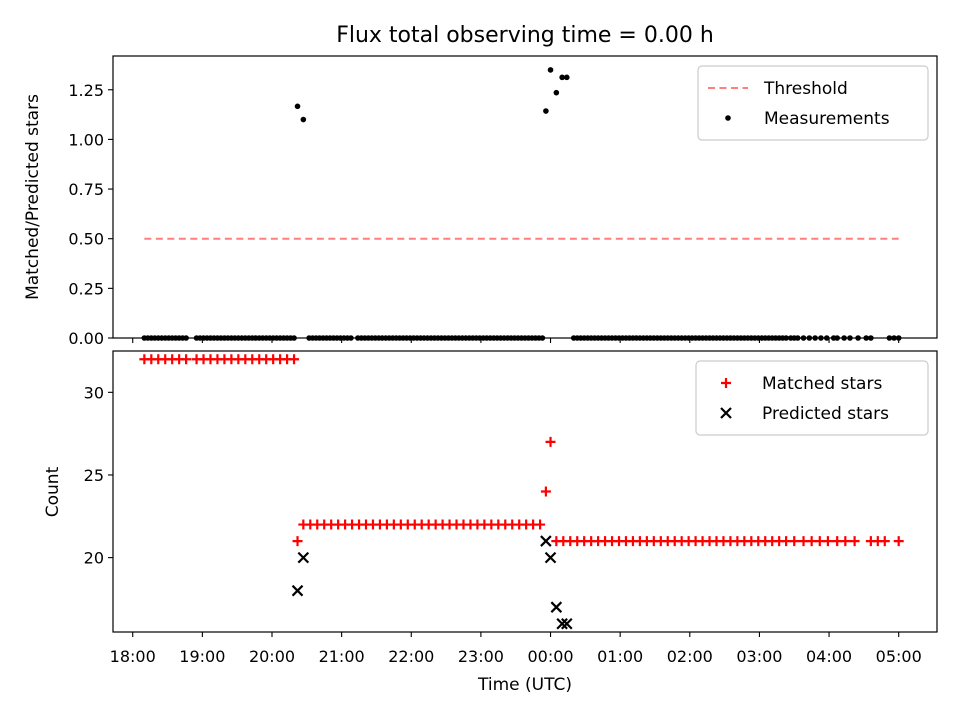 The width and height of the screenshot is (960, 720). Describe the element at coordinates (411, 656) in the screenshot. I see `x-tick-label: 22:00` at that location.